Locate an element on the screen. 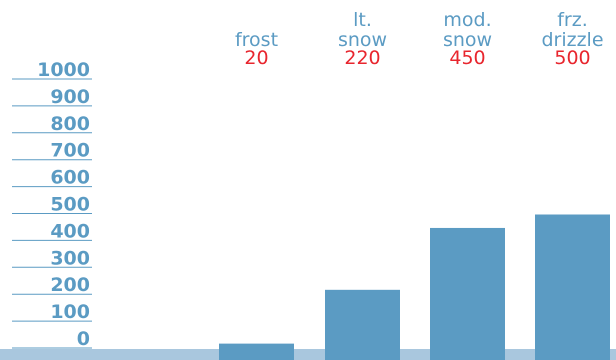  y-tick-label: 800 is located at coordinates (70, 124).